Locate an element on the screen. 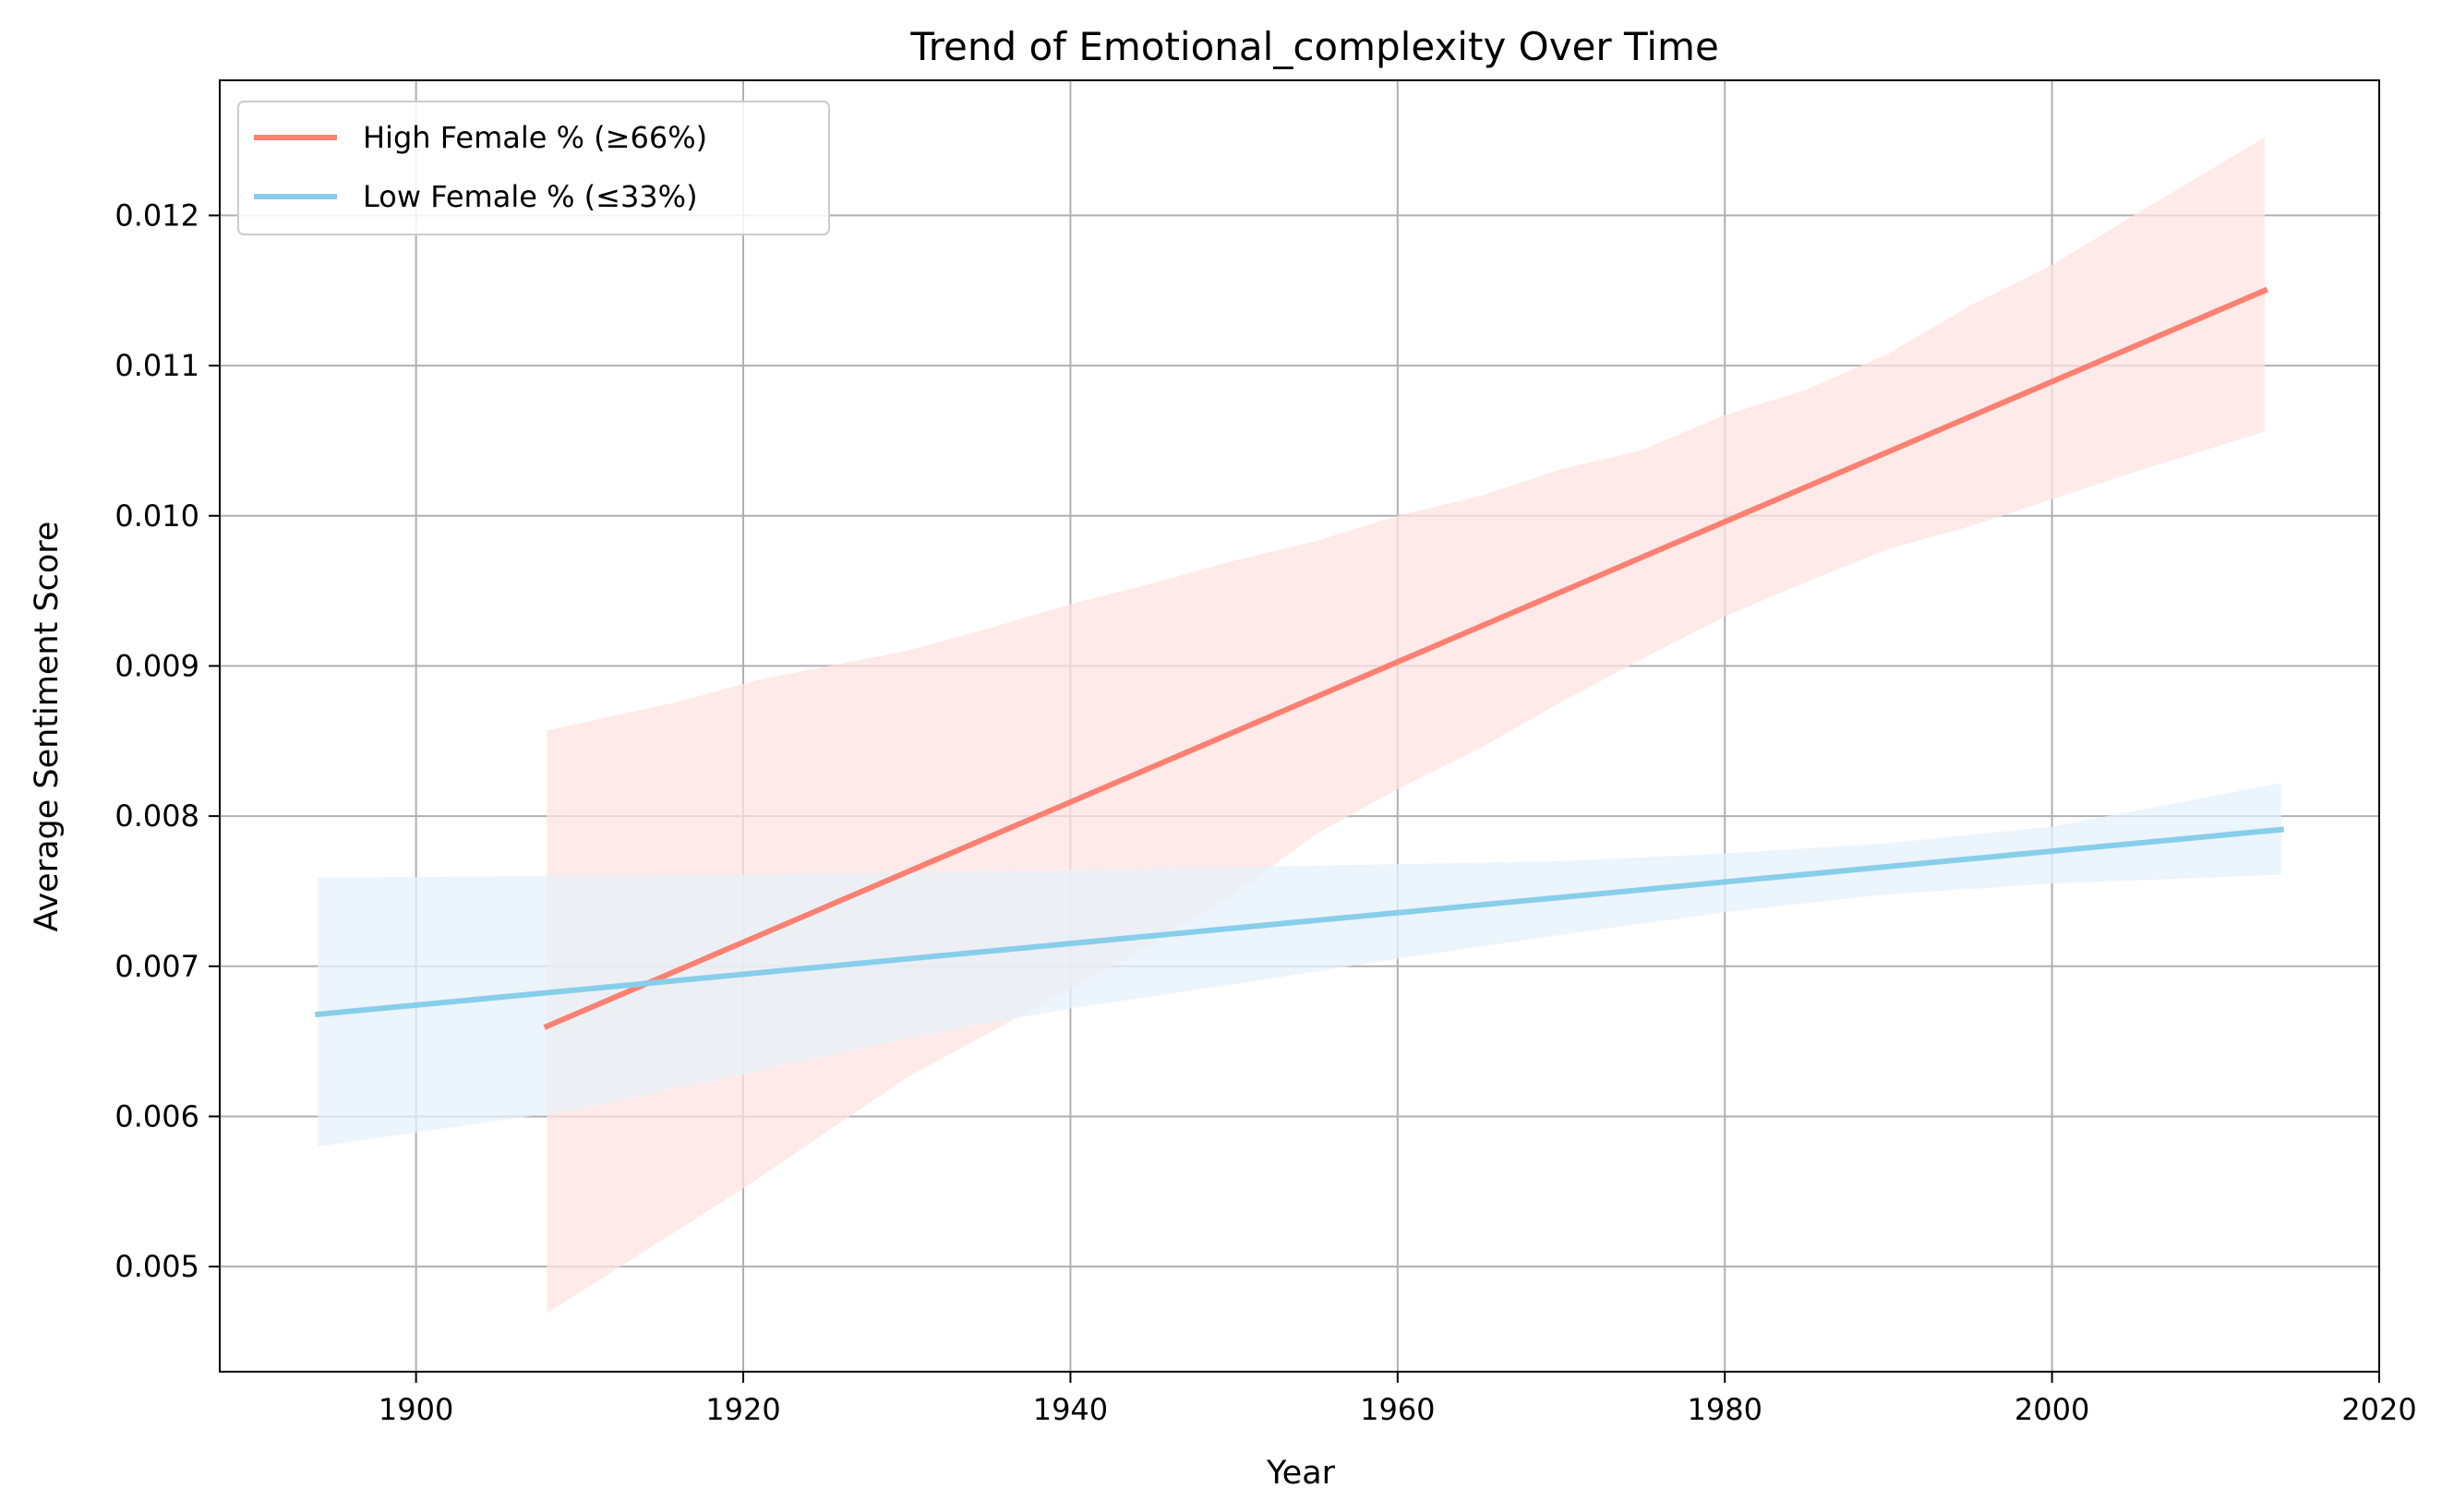  legend-box is located at coordinates (533, 168).